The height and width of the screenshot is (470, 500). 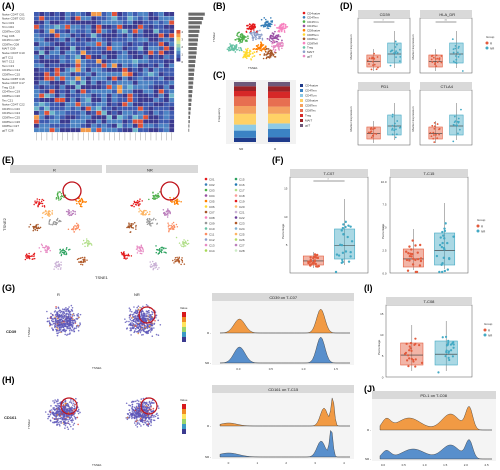 What do you see at coordinates (182, 62) in the screenshot?
I see `heatmap-legend-tick: 0` at bounding box center [182, 62].